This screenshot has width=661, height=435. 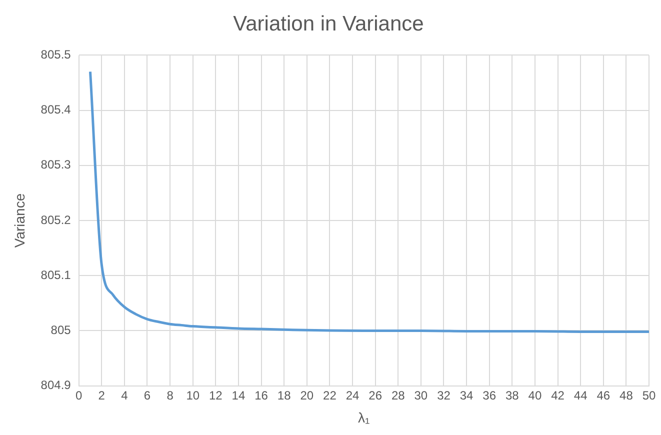 What do you see at coordinates (649, 395) in the screenshot?
I see `x-tick-label: 50` at bounding box center [649, 395].